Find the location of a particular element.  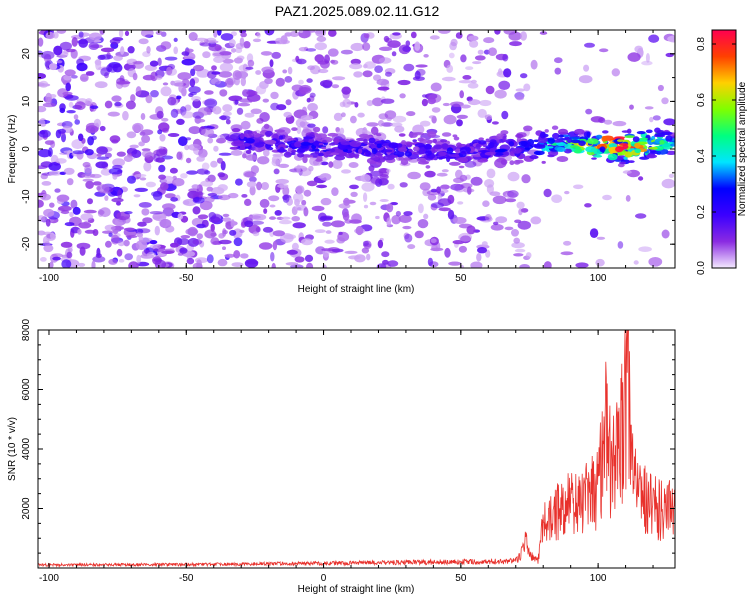

colorbar-tick-label: 0.6 is located at coordinates (701, 100).